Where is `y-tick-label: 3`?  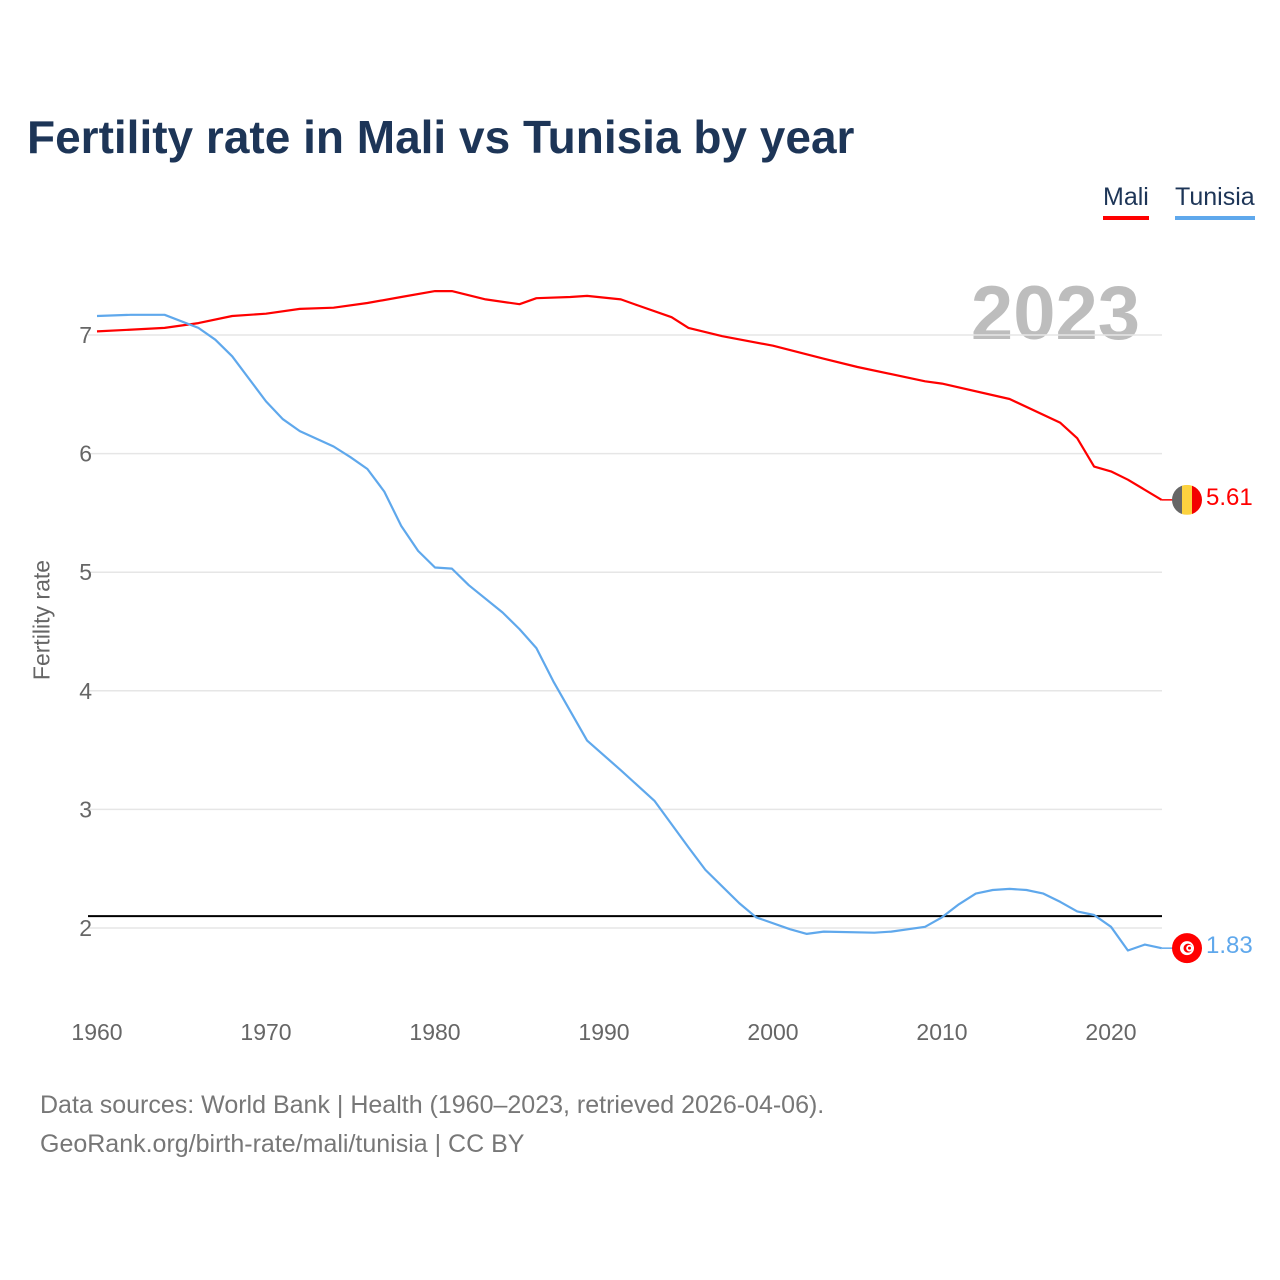
y-tick-label: 3 is located at coordinates (85, 809).